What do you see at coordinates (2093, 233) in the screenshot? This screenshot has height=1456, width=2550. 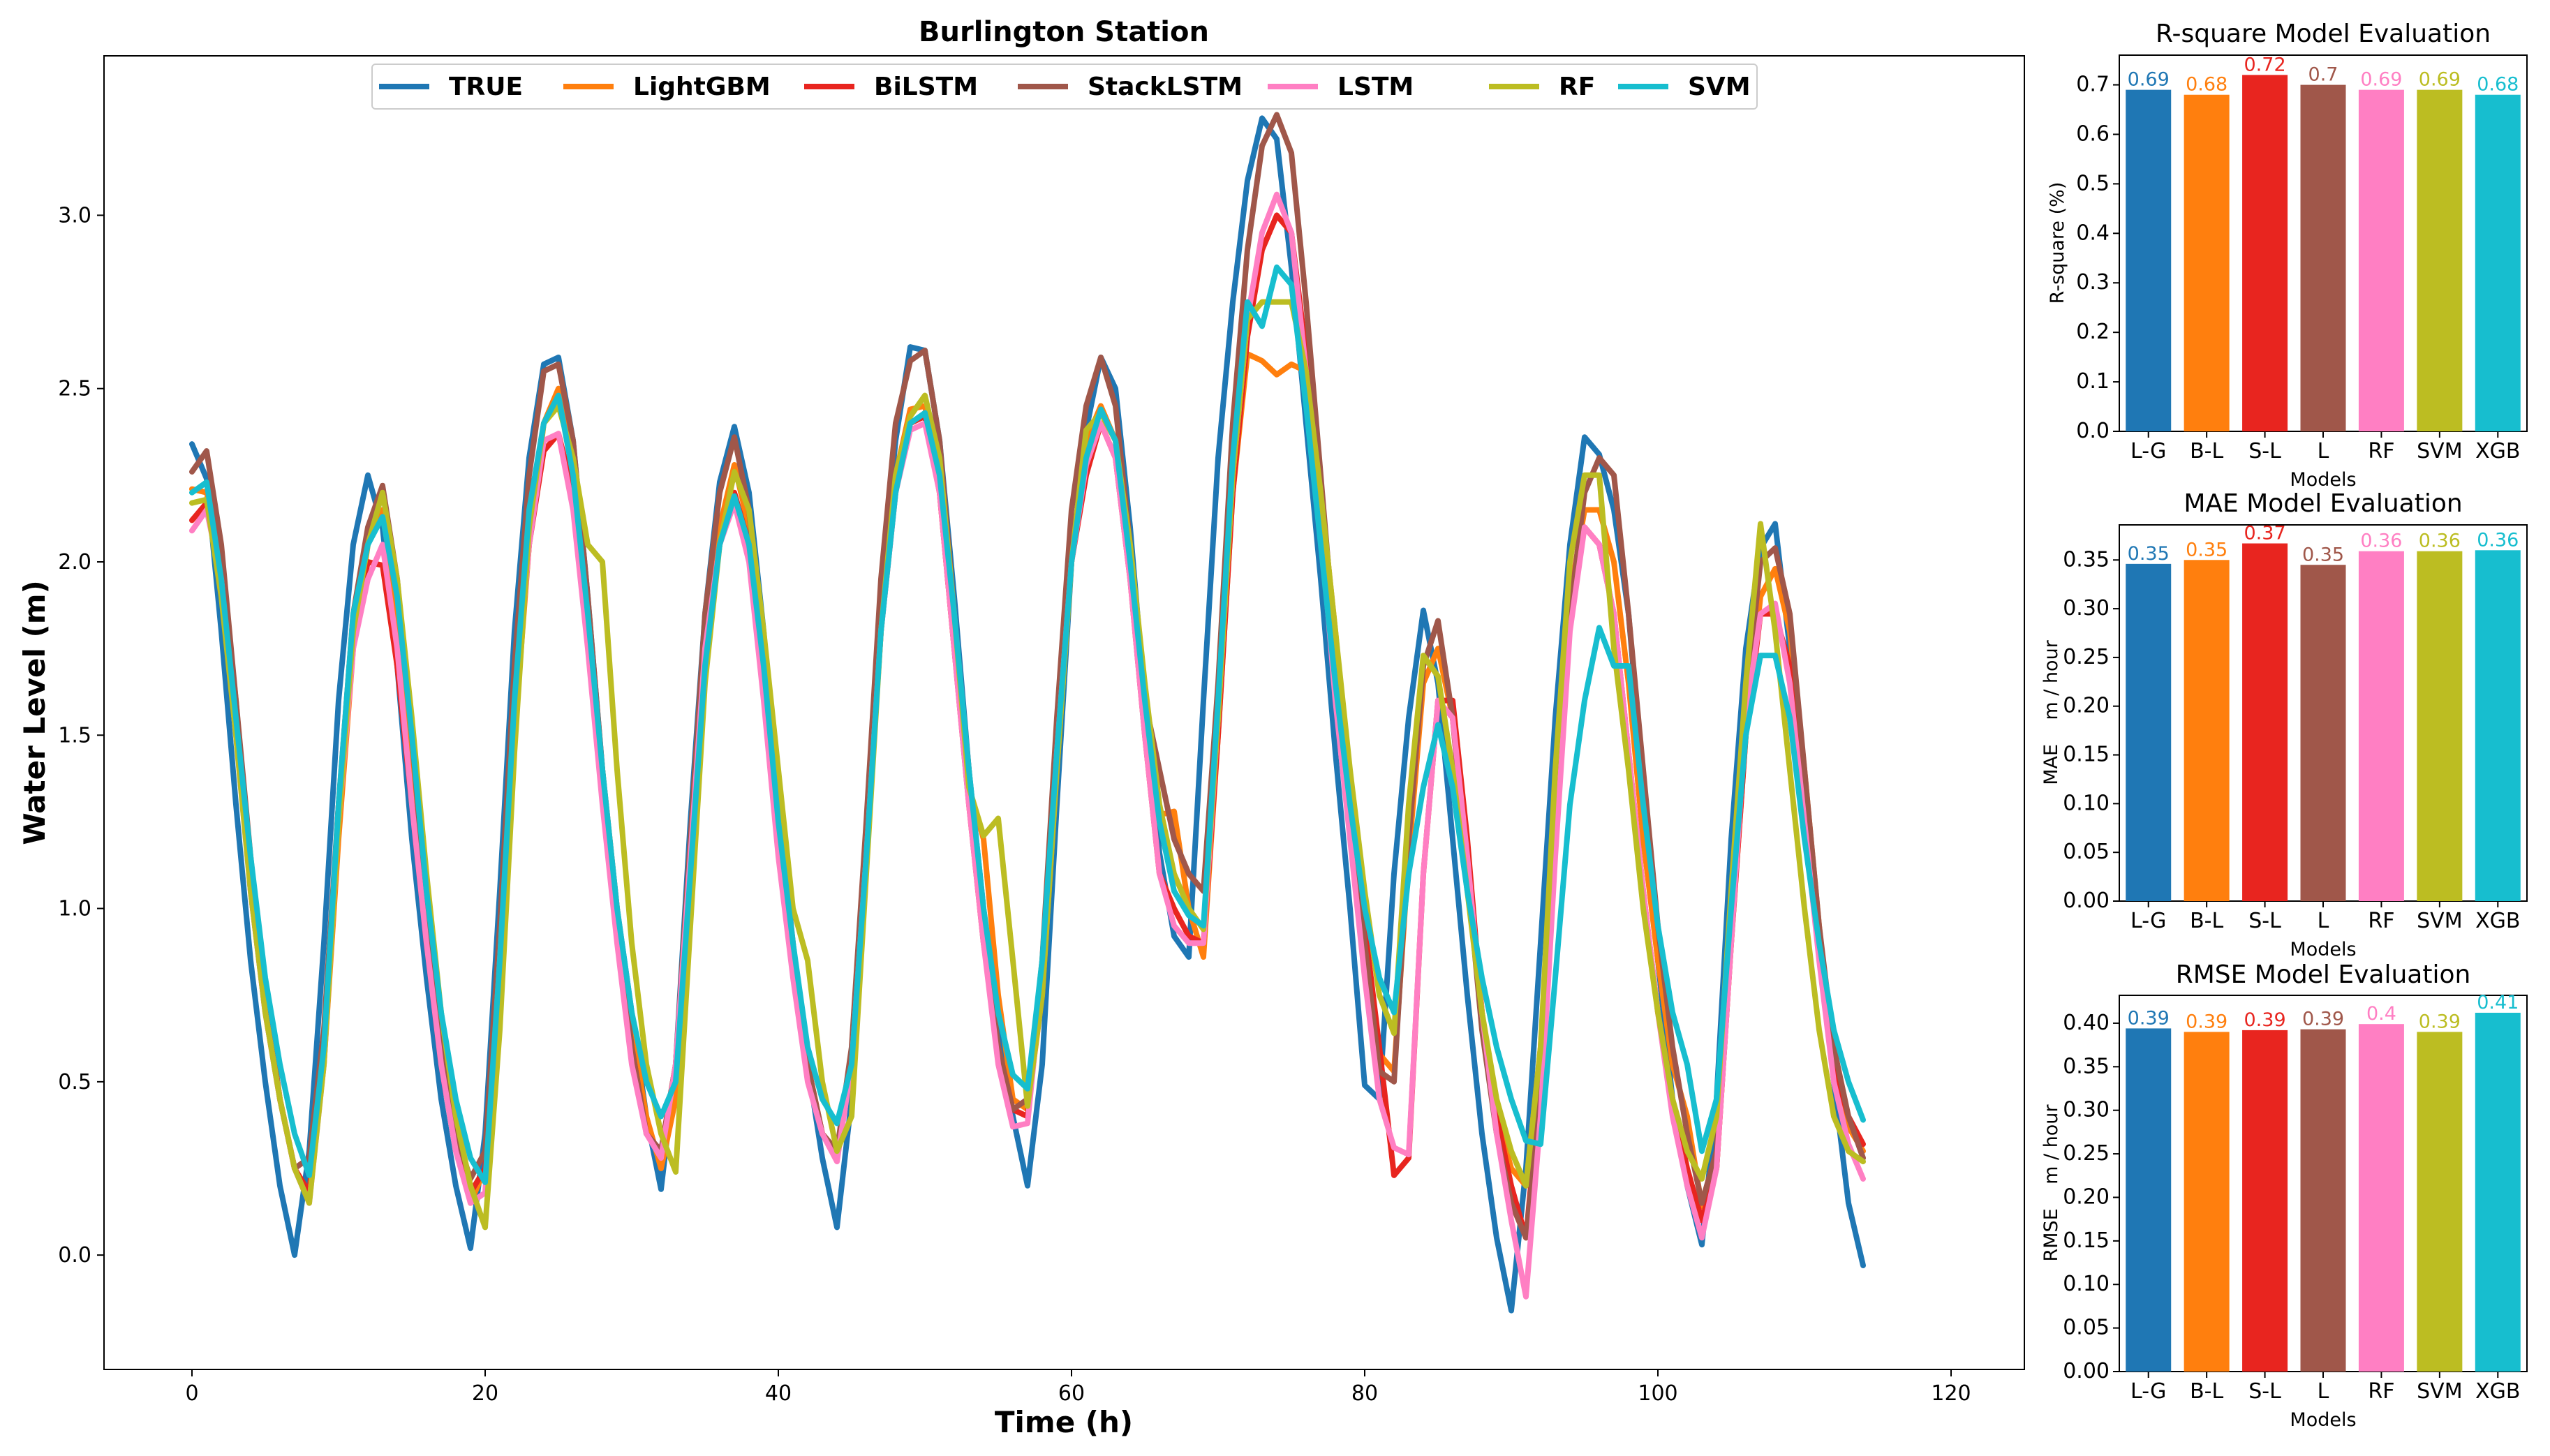 I see `bar-y-tick-label: 0.4` at bounding box center [2093, 233].